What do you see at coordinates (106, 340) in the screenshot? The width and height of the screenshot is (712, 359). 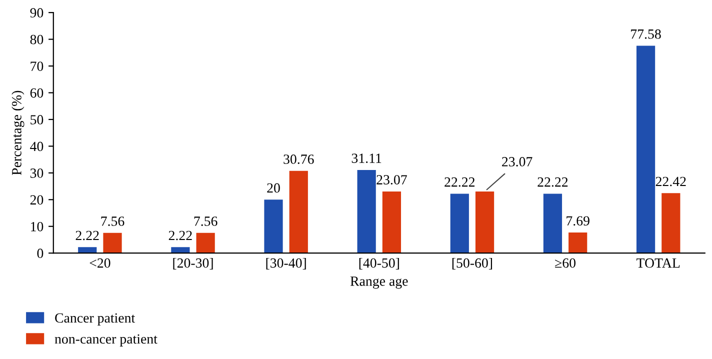 I see `legend-label: non-cancer patient` at bounding box center [106, 340].